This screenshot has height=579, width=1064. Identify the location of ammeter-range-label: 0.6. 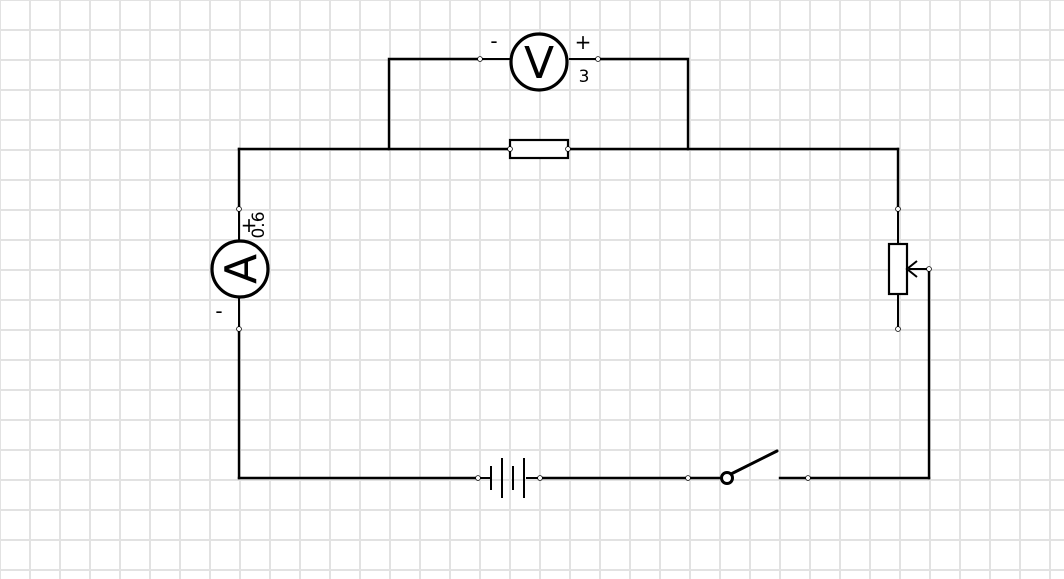
(259, 224).